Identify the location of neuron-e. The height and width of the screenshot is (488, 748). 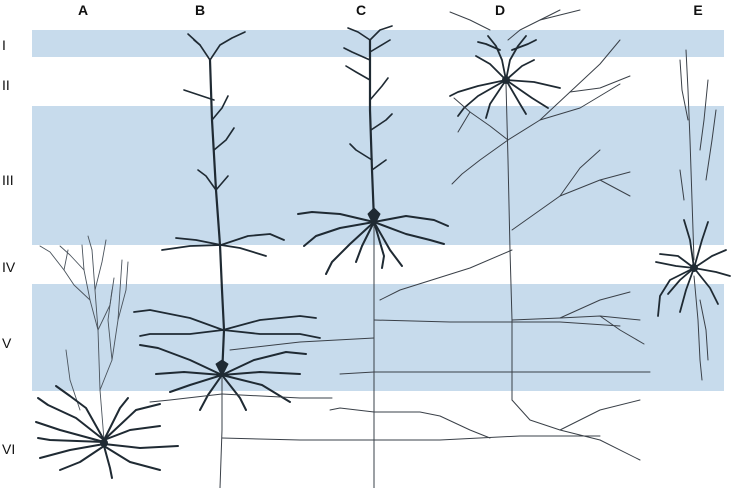
(693, 215).